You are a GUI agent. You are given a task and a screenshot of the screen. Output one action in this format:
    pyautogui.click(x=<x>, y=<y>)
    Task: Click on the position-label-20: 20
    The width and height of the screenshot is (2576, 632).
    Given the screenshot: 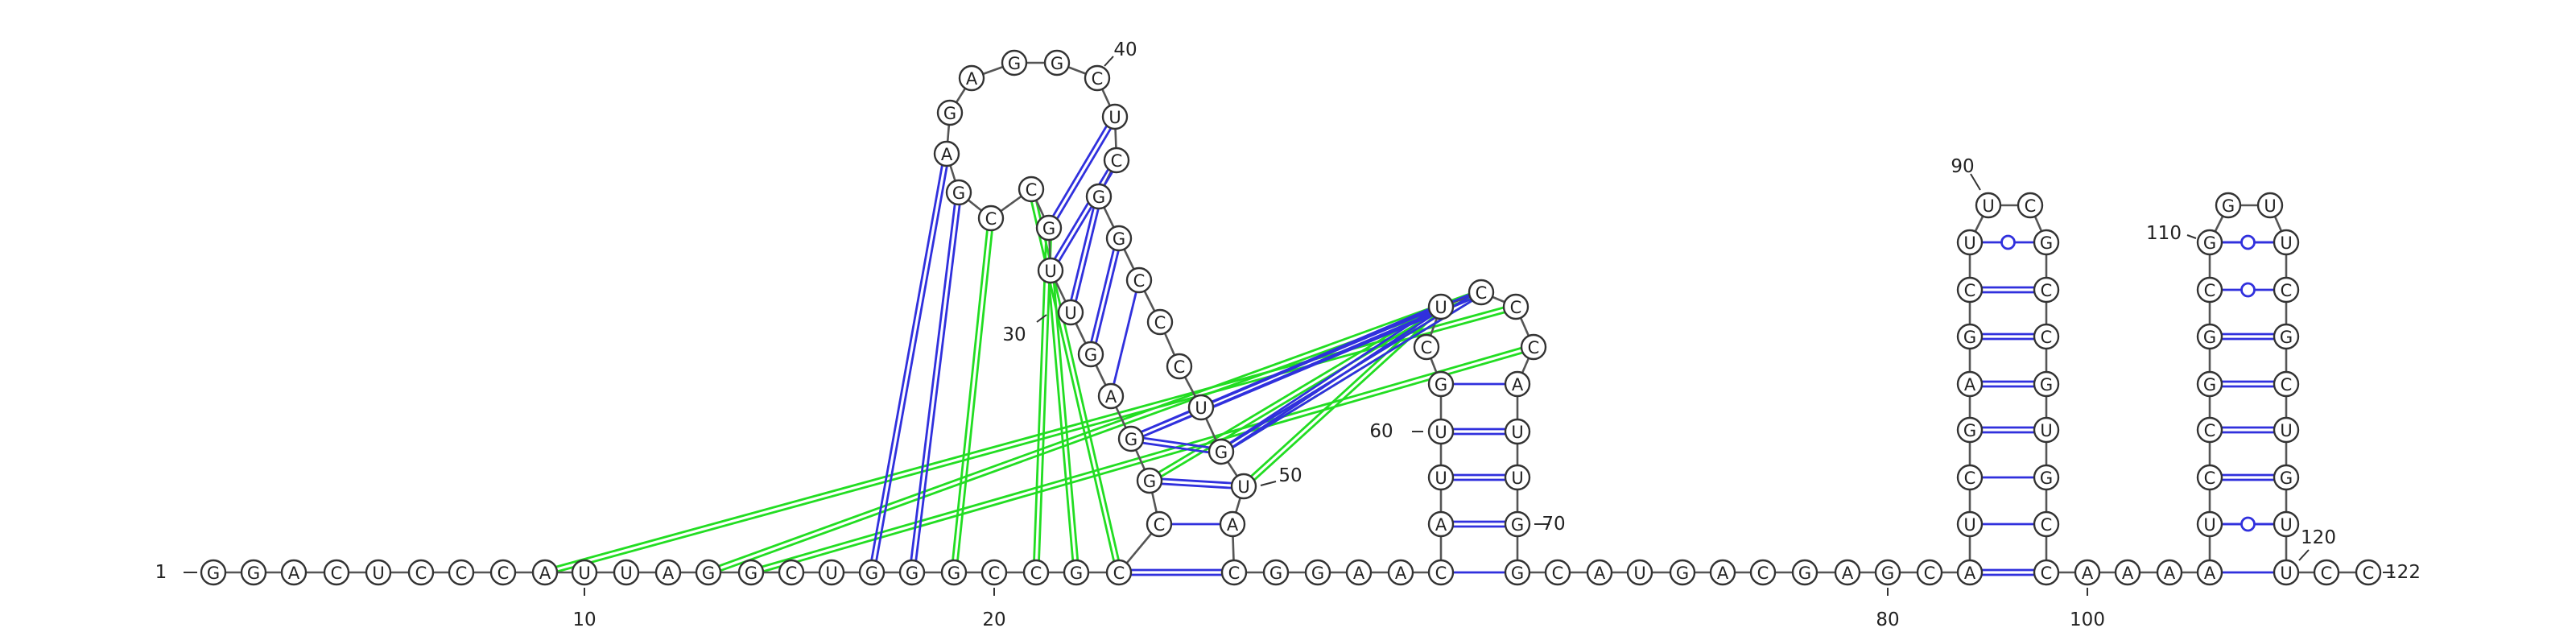 What is the action you would take?
    pyautogui.click(x=994, y=609)
    